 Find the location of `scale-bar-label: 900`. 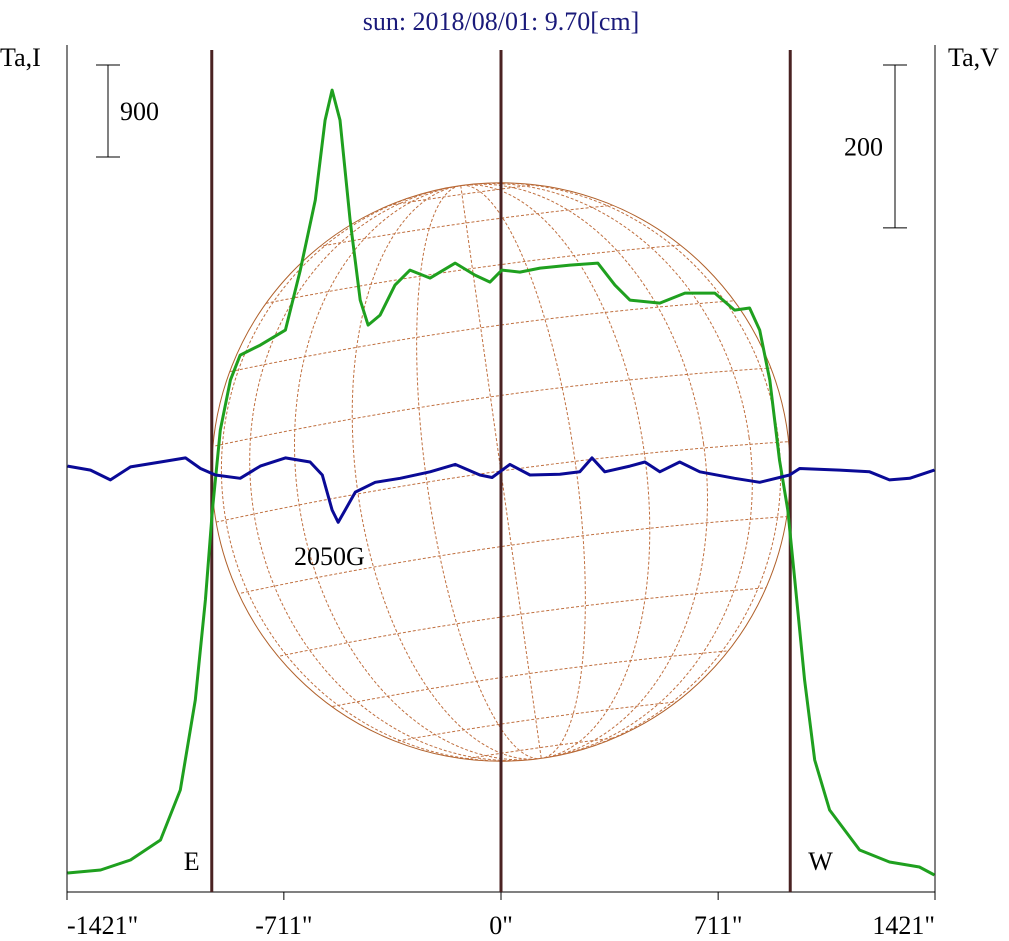

scale-bar-label: 900 is located at coordinates (139, 111).